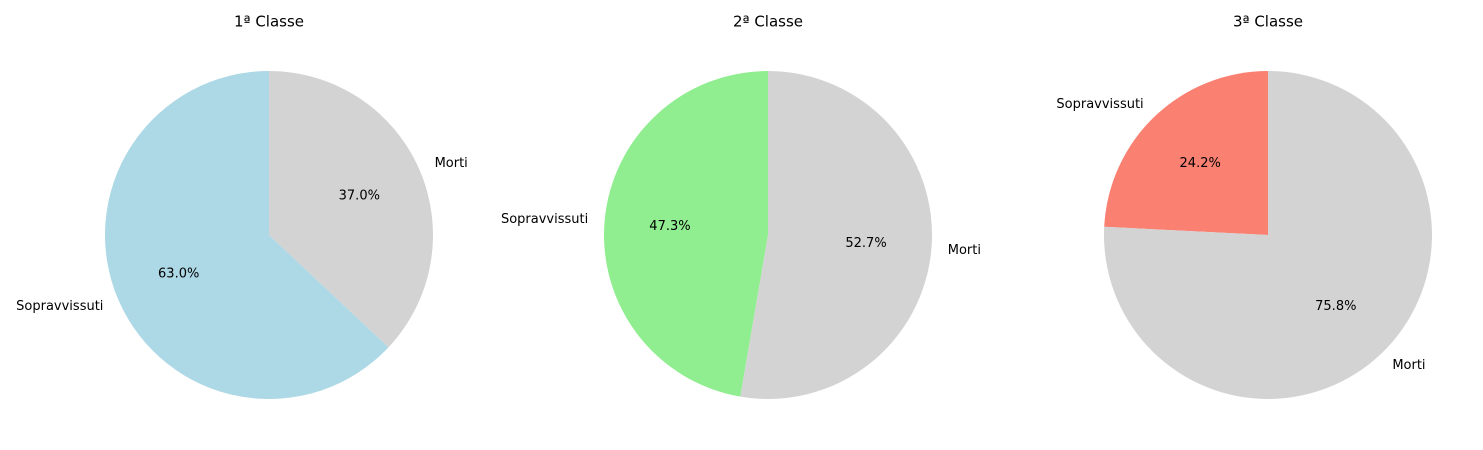  Describe the element at coordinates (359, 195) in the screenshot. I see `slice-percent-label: 37.0%` at that location.